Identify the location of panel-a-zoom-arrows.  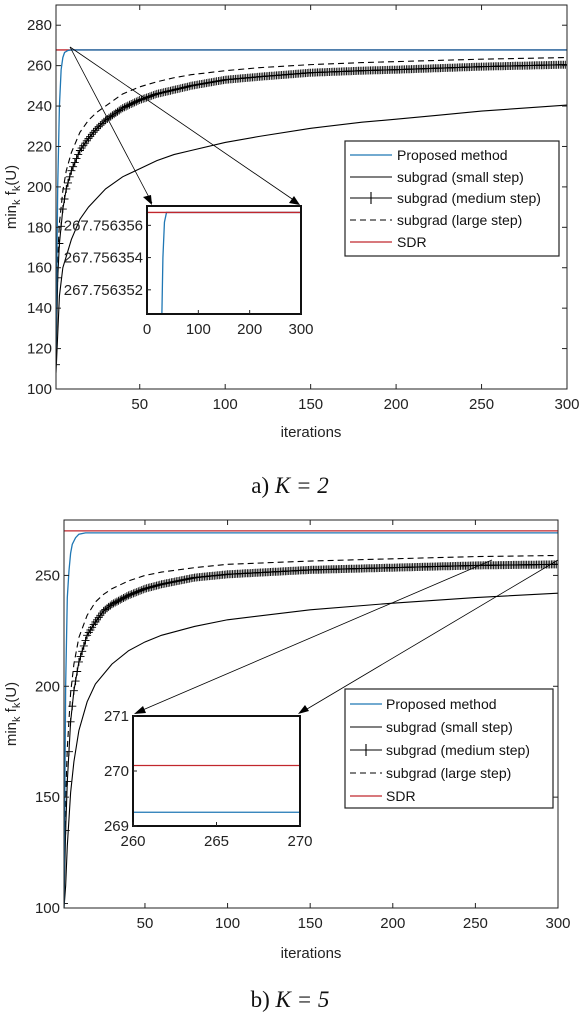
(184, 125).